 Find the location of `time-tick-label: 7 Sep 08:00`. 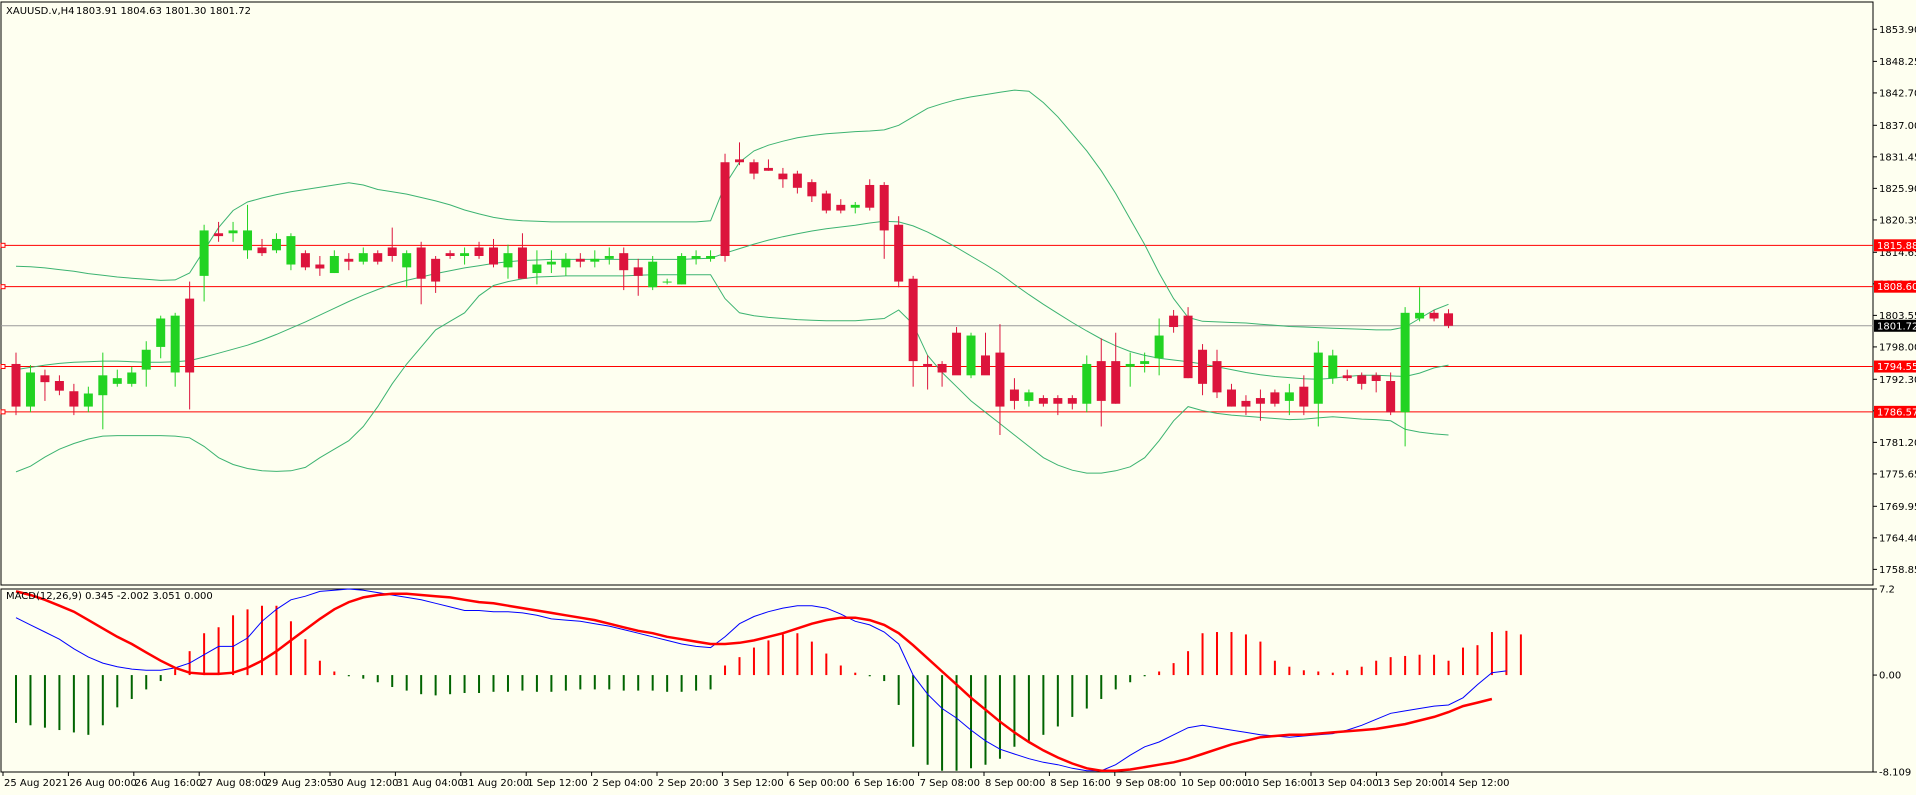

time-tick-label: 7 Sep 08:00 is located at coordinates (950, 783).